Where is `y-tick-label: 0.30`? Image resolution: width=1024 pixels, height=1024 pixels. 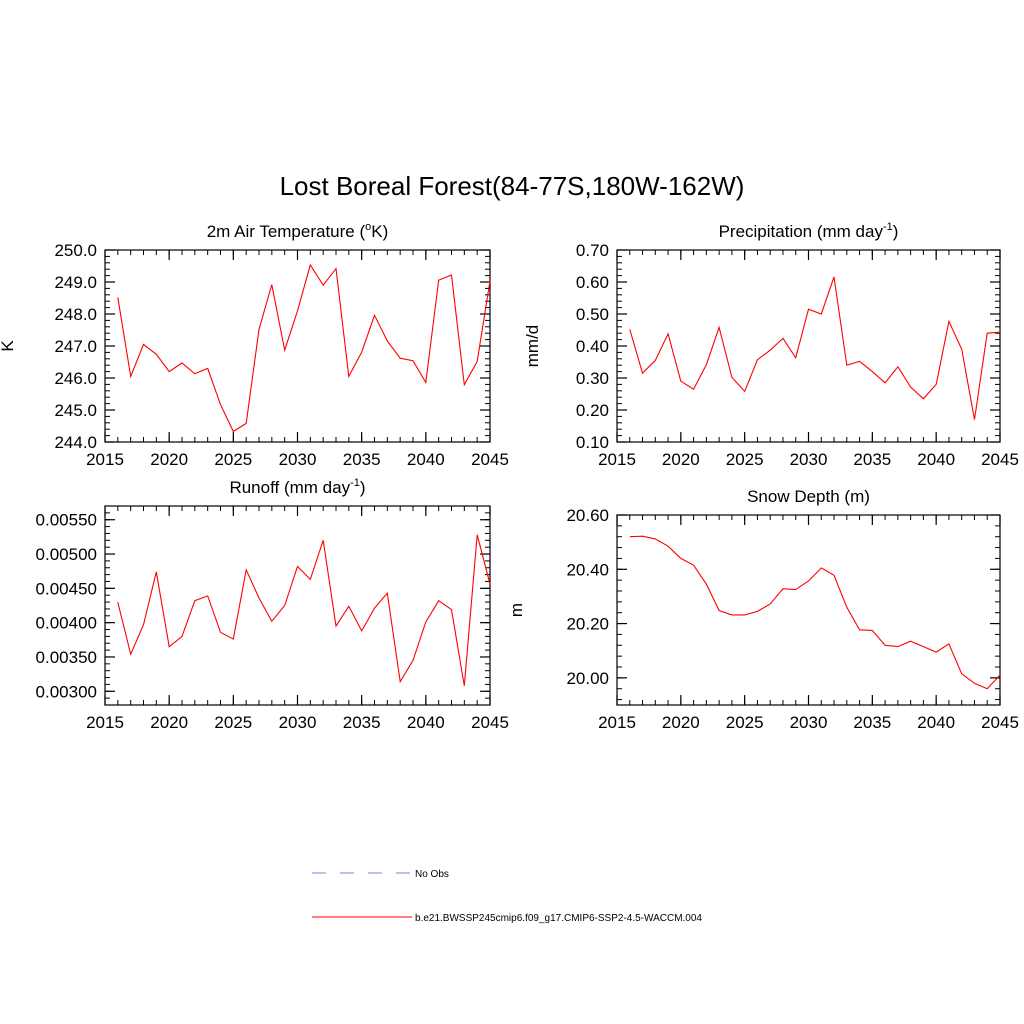
y-tick-label: 0.30 is located at coordinates (592, 378).